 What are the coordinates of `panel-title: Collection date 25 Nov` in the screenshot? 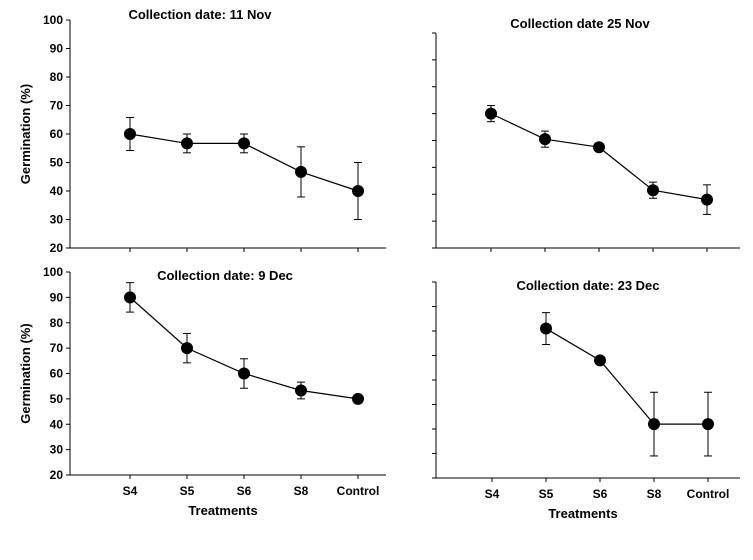 It's located at (580, 23).